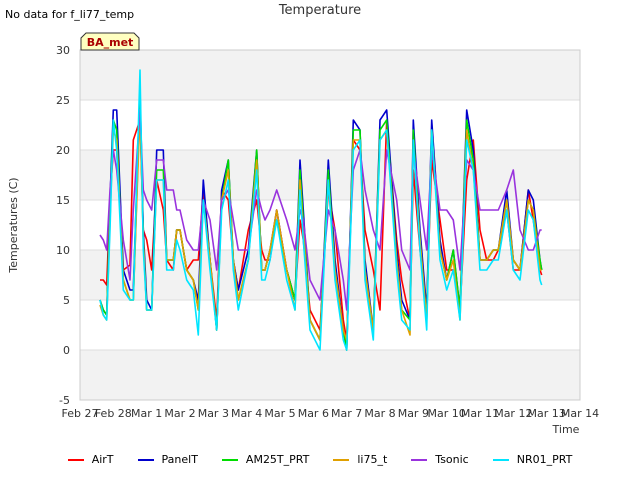 The image size is (640, 480). I want to click on y-tick-label: 30, so click(63, 50).